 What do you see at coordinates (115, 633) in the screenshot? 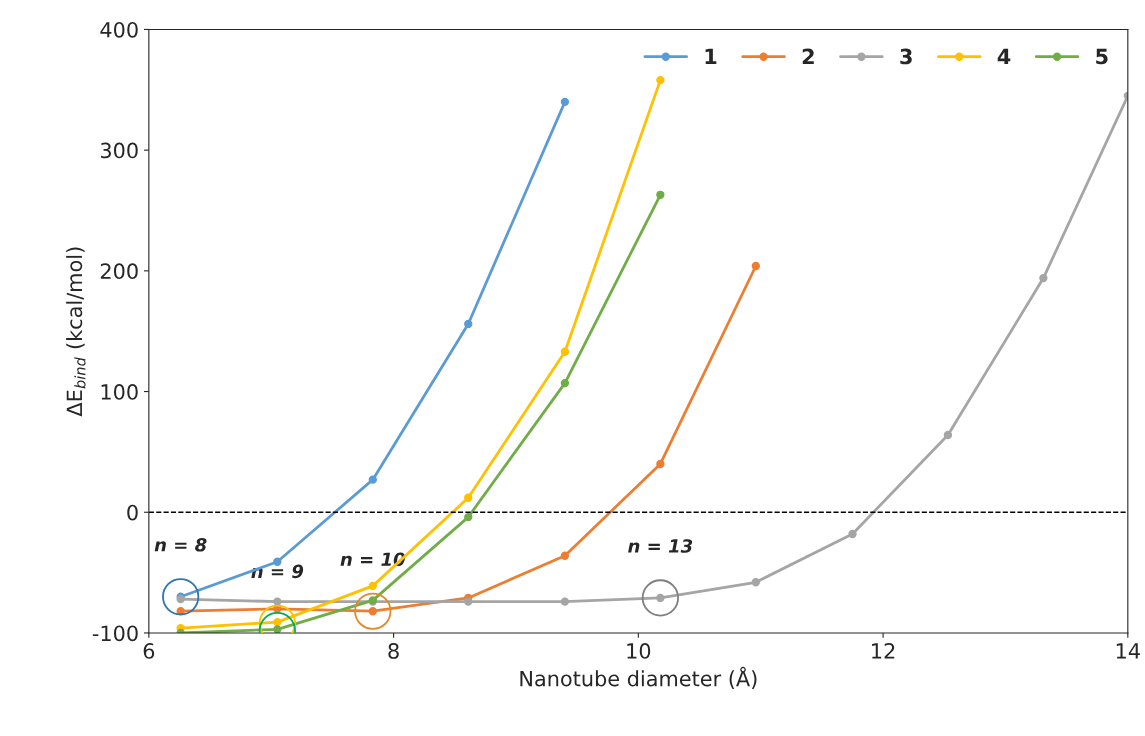
I see `y-tick-label: -100` at bounding box center [115, 633].